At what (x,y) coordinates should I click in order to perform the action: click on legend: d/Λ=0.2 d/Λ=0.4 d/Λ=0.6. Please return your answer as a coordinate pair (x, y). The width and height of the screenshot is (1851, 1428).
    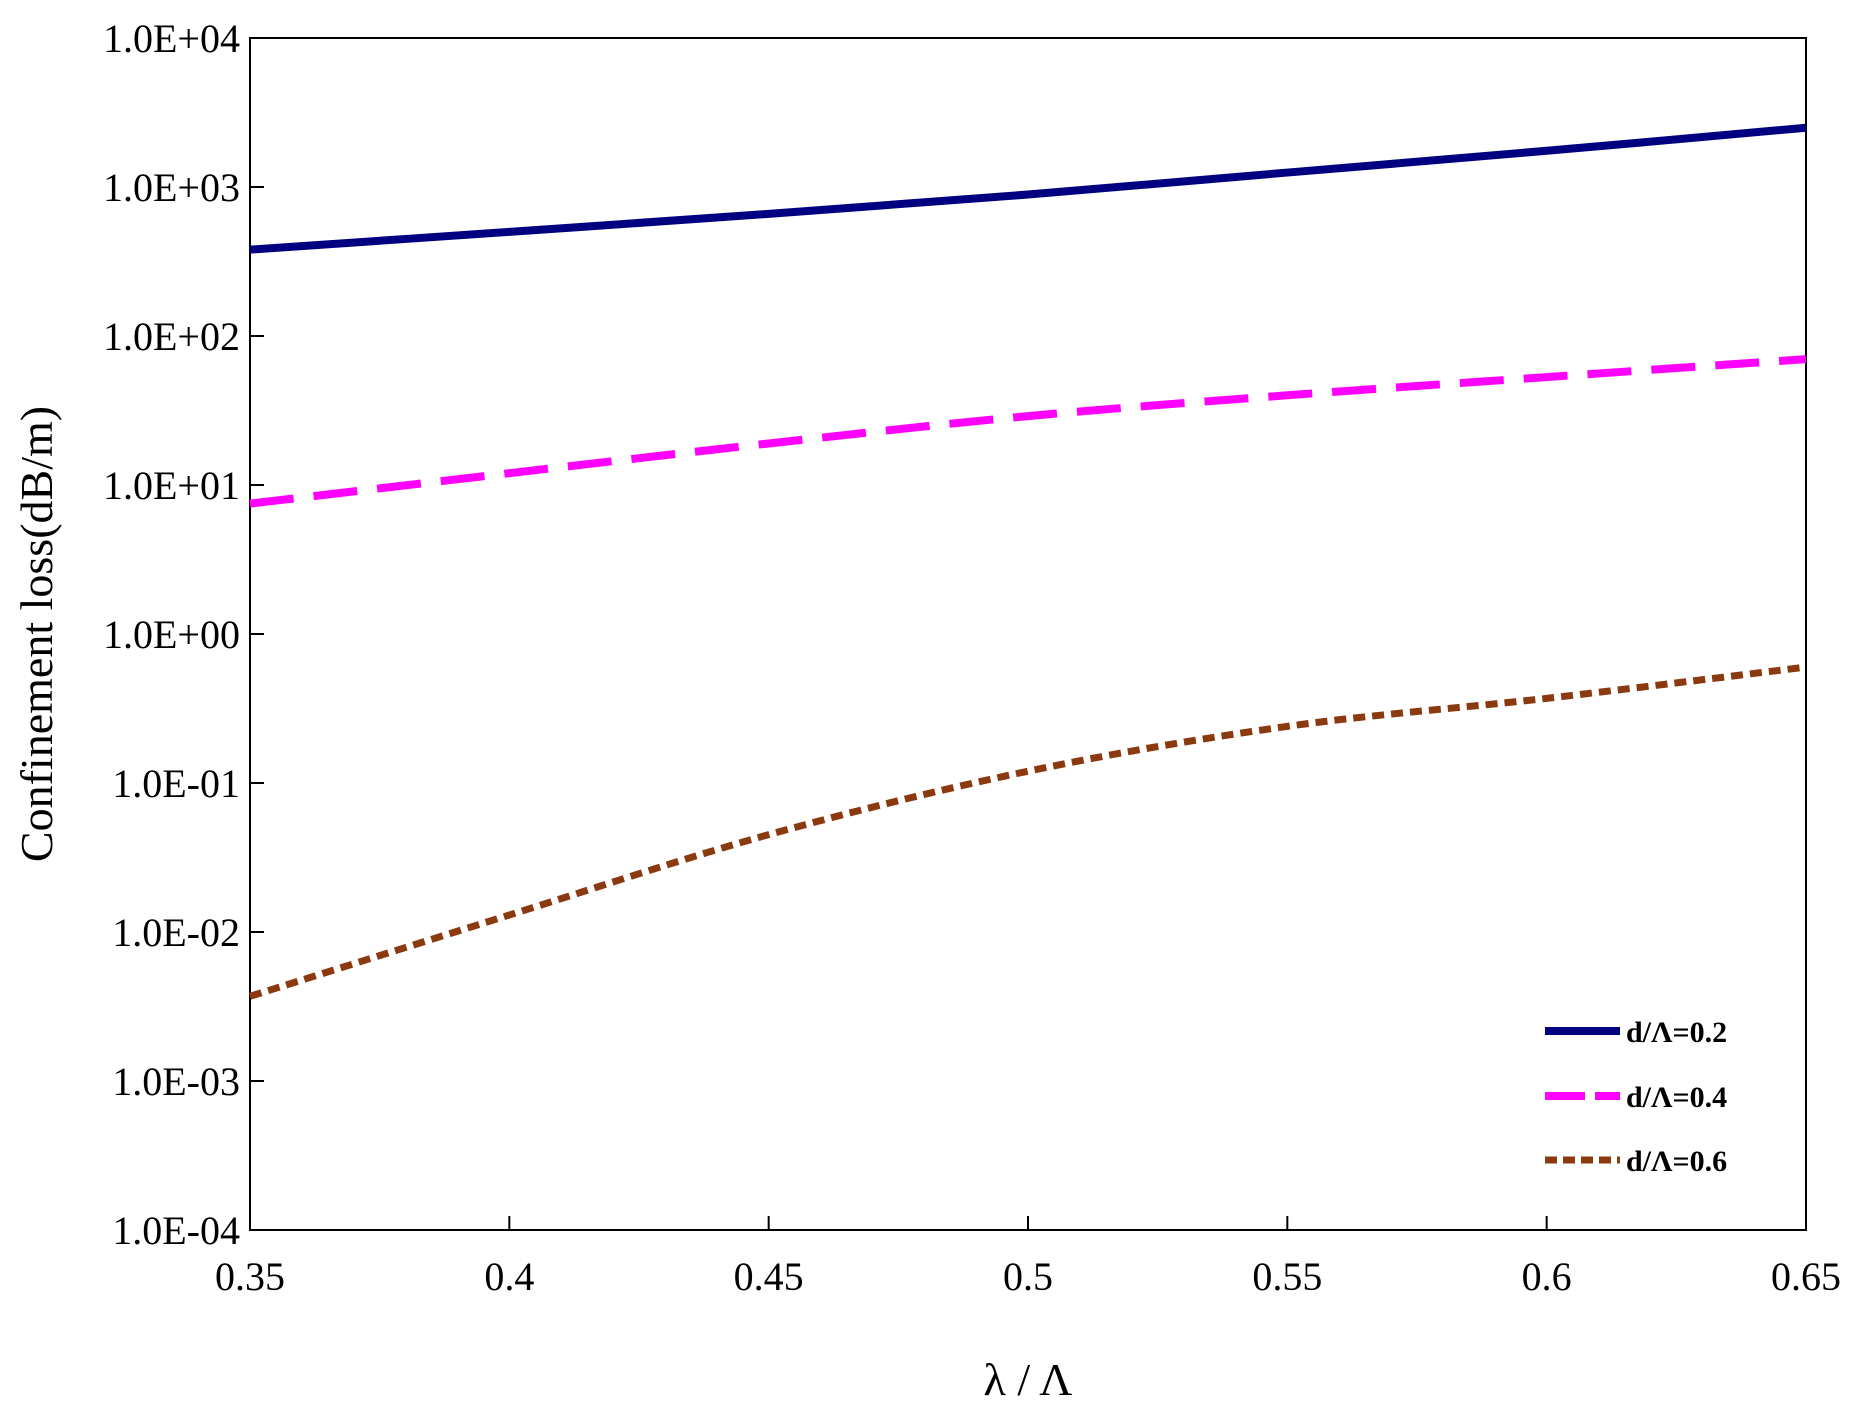
    Looking at the image, I should click on (1636, 1097).